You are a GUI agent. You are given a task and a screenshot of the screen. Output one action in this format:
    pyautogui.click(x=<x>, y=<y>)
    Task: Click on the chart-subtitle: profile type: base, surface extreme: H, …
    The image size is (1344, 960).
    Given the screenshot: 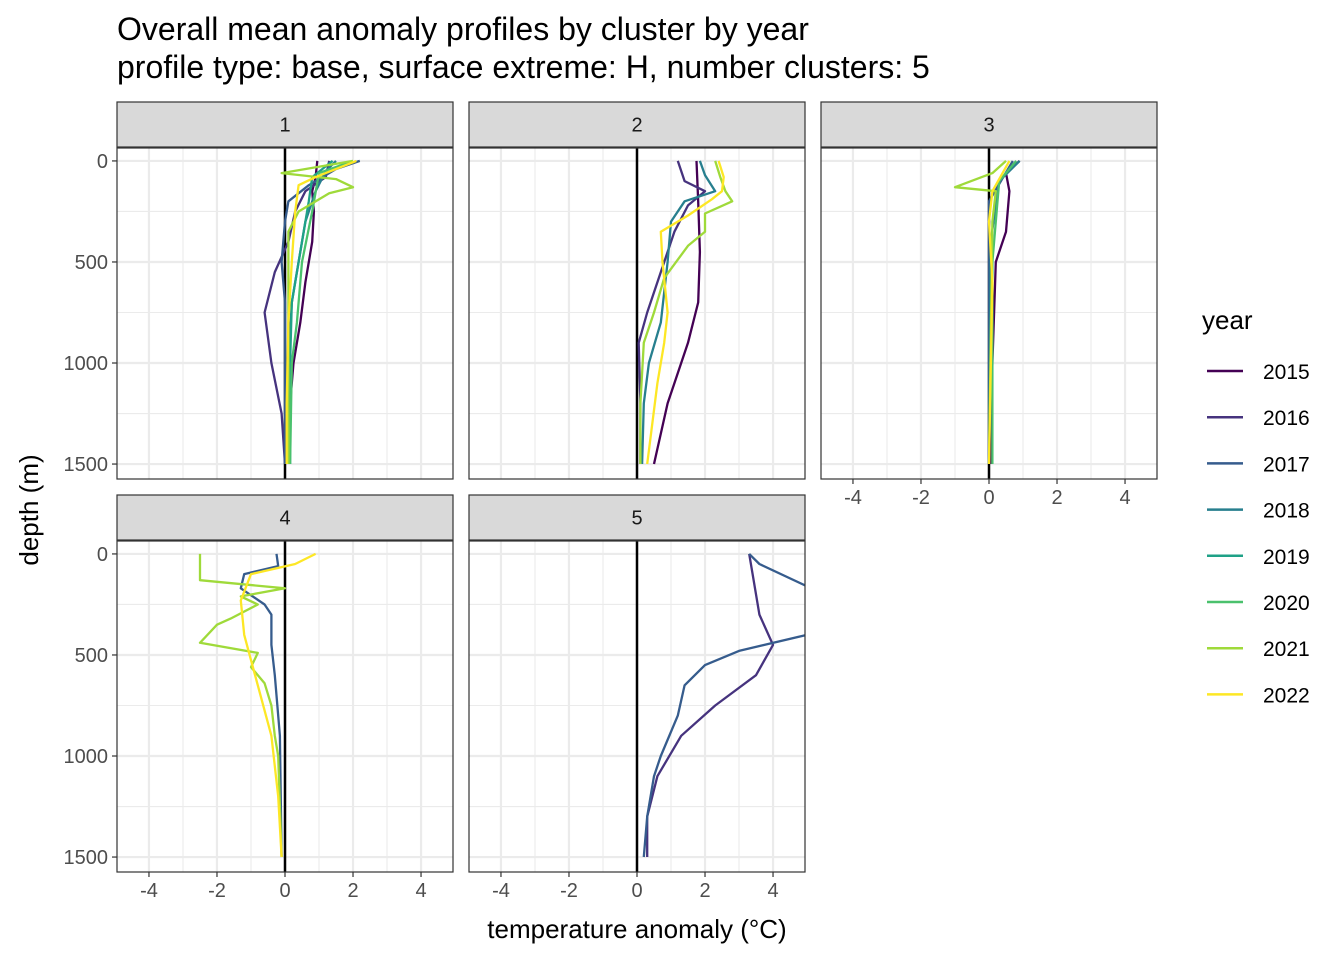 What is the action you would take?
    pyautogui.click(x=523, y=67)
    